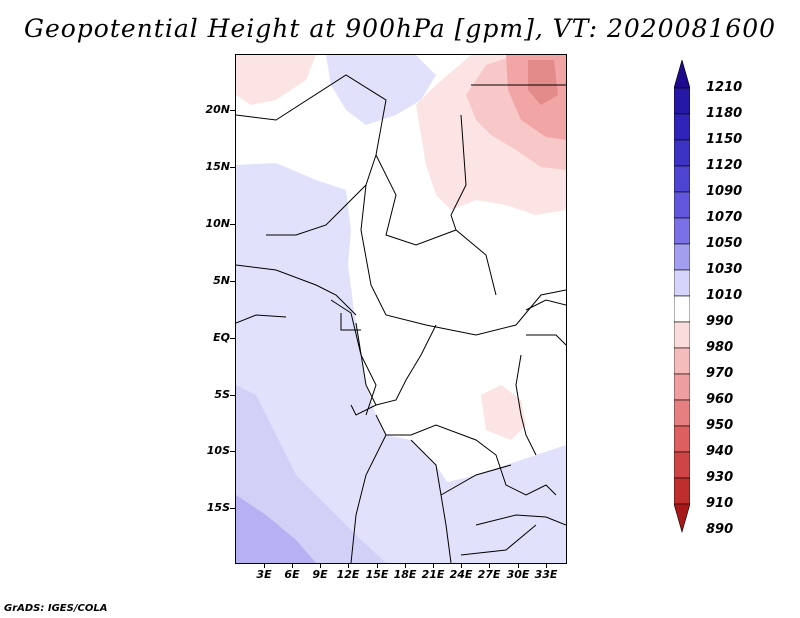 The width and height of the screenshot is (800, 618). Describe the element at coordinates (724, 243) in the screenshot. I see `colorbar-label: 1050` at that location.